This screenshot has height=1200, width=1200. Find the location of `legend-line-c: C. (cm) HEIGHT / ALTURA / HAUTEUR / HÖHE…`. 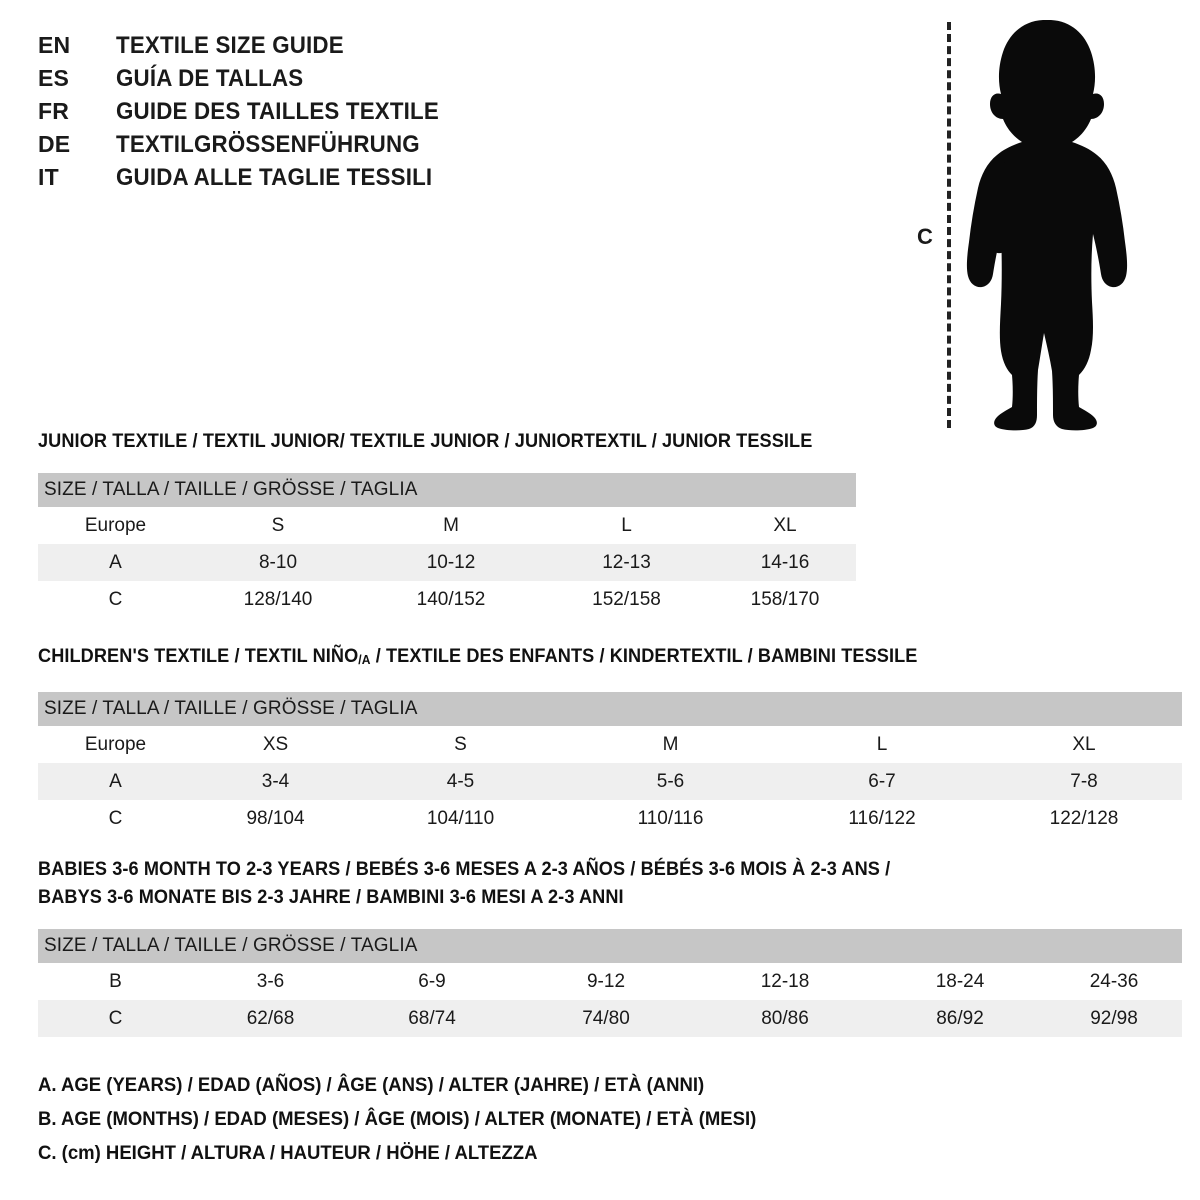

legend-line-c: C. (cm) HEIGHT / ALTURA / HAUTEUR / HÖHE… is located at coordinates (397, 1153).